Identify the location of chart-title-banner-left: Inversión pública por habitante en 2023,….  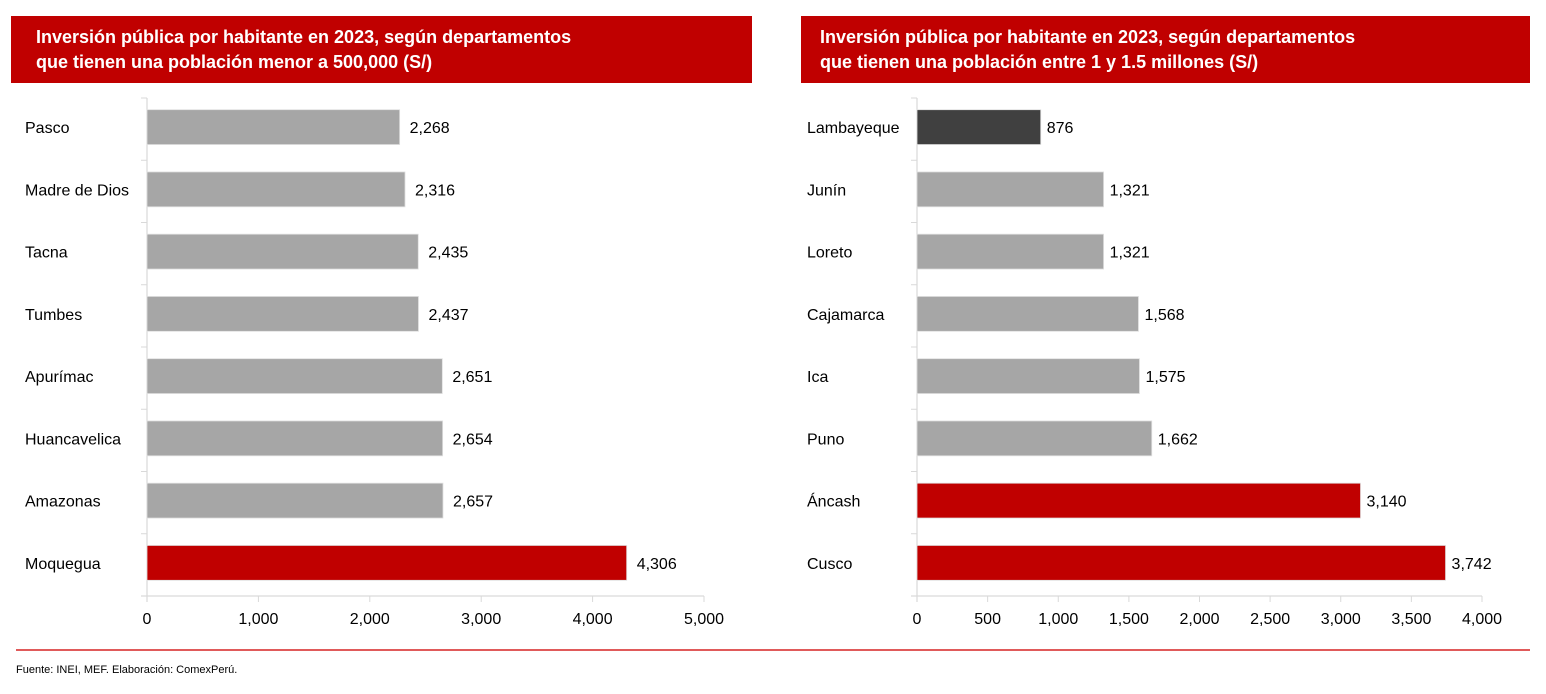
(381, 49).